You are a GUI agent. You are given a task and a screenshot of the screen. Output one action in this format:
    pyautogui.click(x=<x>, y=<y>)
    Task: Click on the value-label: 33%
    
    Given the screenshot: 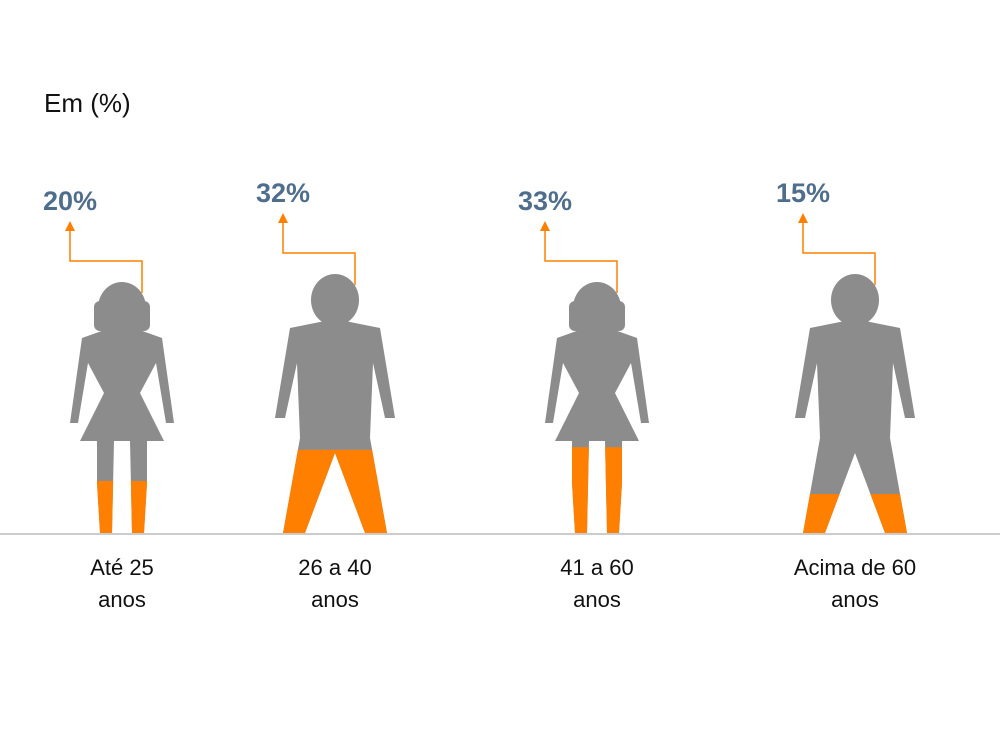 What is the action you would take?
    pyautogui.click(x=545, y=201)
    